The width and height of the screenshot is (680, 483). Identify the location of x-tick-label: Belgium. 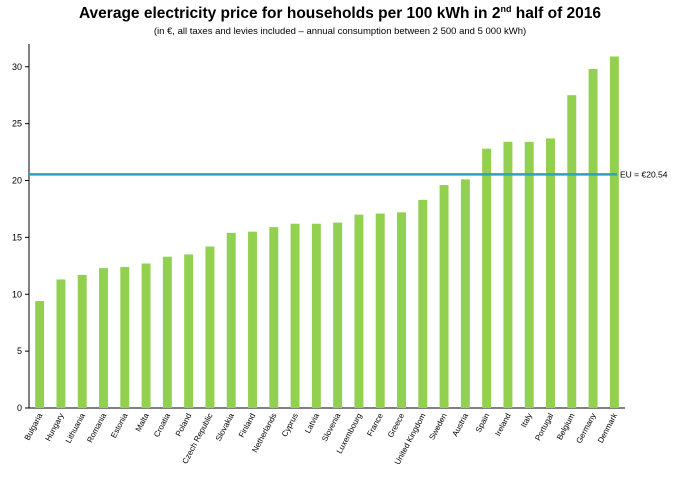
(566, 426).